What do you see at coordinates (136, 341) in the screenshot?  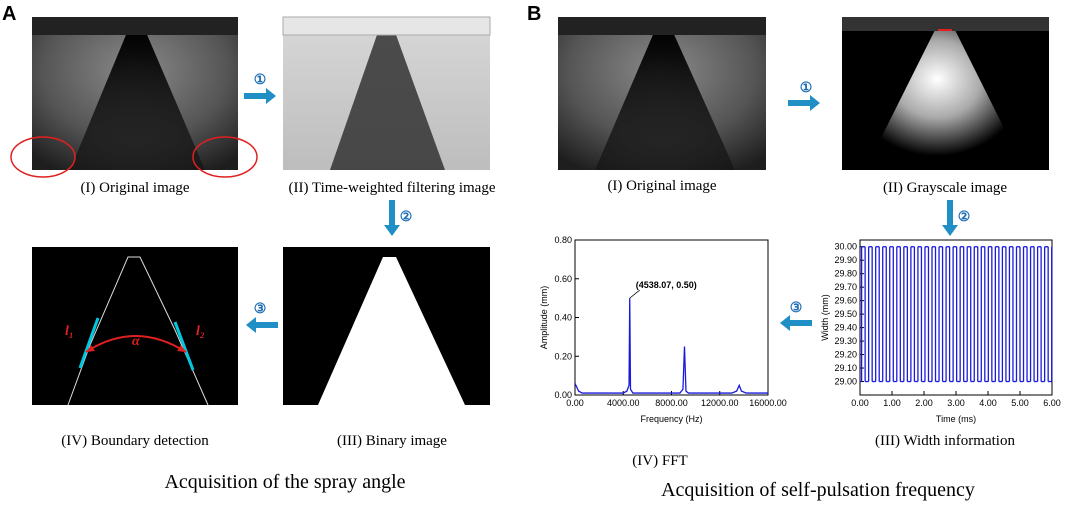 I see `annotation: α` at bounding box center [136, 341].